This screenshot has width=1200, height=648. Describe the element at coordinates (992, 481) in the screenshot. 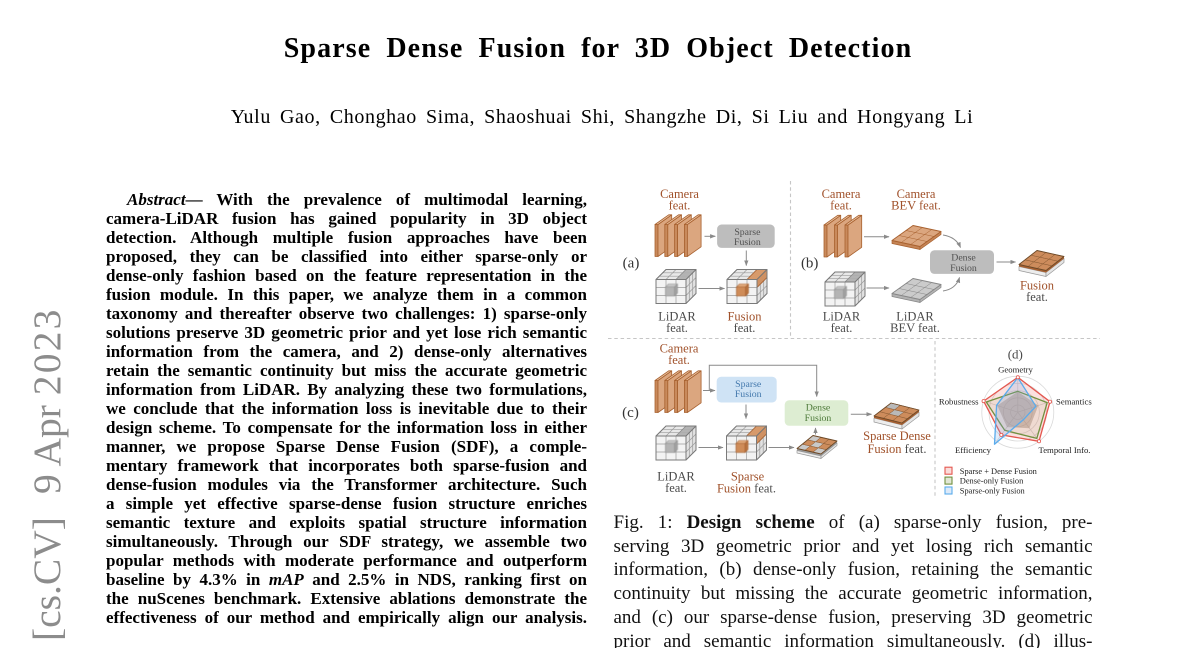

I see `svg-text: Dense-only Fusion` at that location.